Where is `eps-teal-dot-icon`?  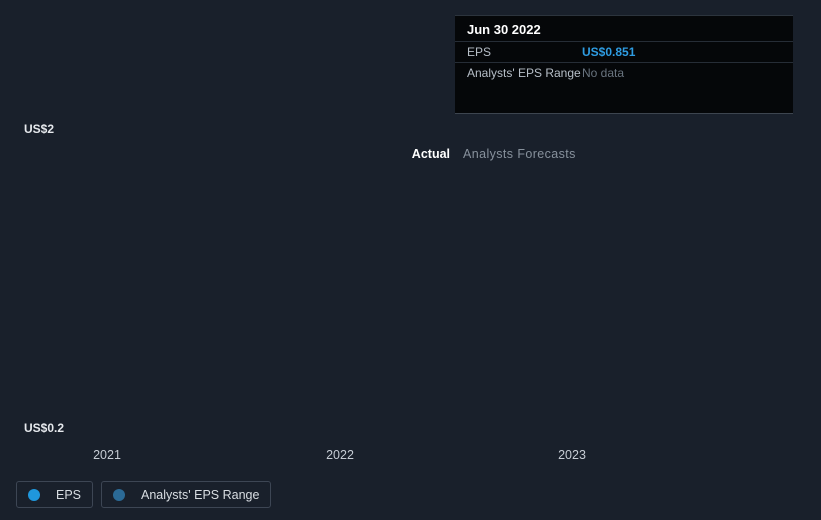 eps-teal-dot-icon is located at coordinates (41, 495).